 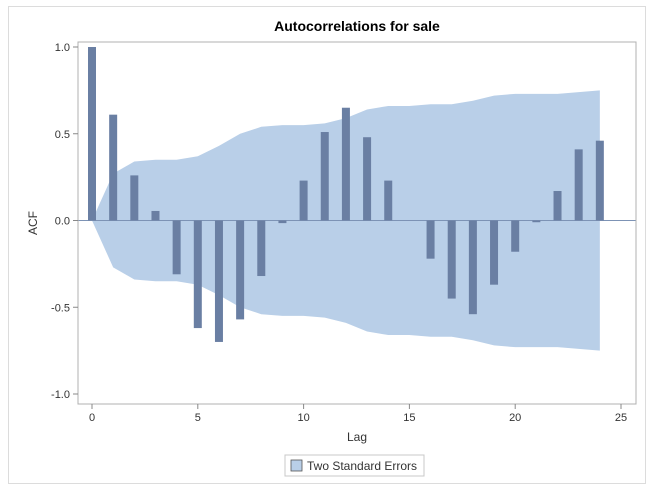 What do you see at coordinates (621, 418) in the screenshot?
I see `x-tick-label: 25` at bounding box center [621, 418].